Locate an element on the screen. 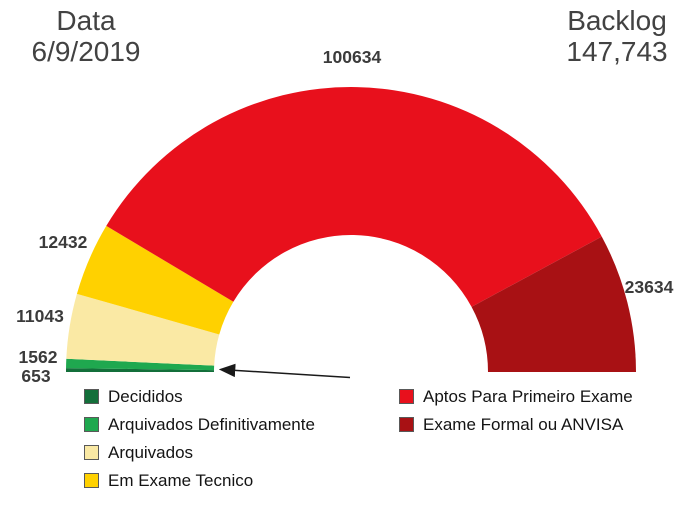 The height and width of the screenshot is (522, 688). slice-arquivados-definitivamente is located at coordinates (140, 364).